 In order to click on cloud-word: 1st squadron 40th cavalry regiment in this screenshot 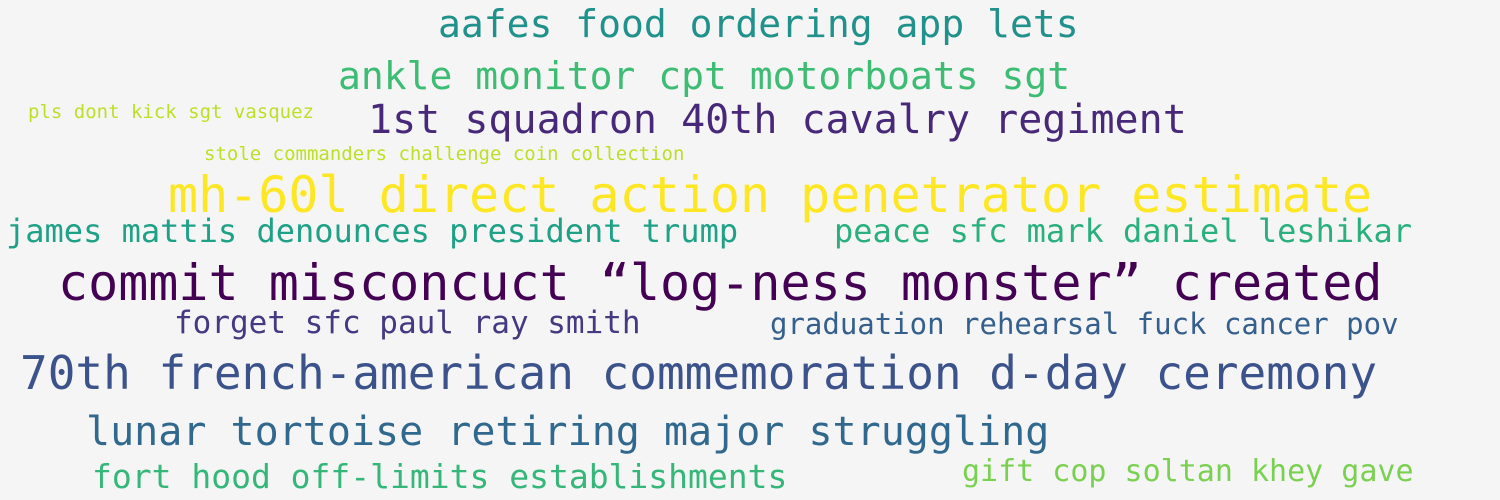, I will do `click(777, 120)`.